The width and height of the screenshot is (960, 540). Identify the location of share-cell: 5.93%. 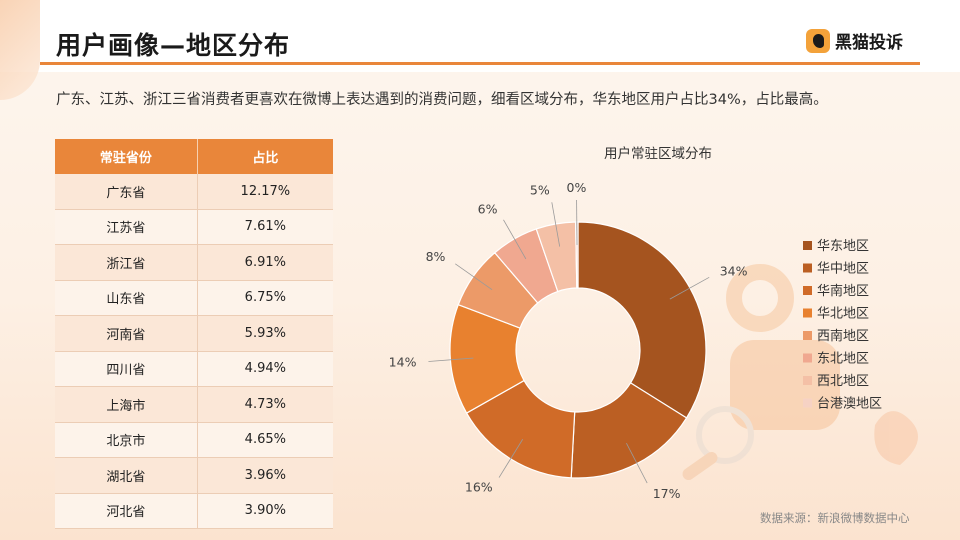
(265, 333).